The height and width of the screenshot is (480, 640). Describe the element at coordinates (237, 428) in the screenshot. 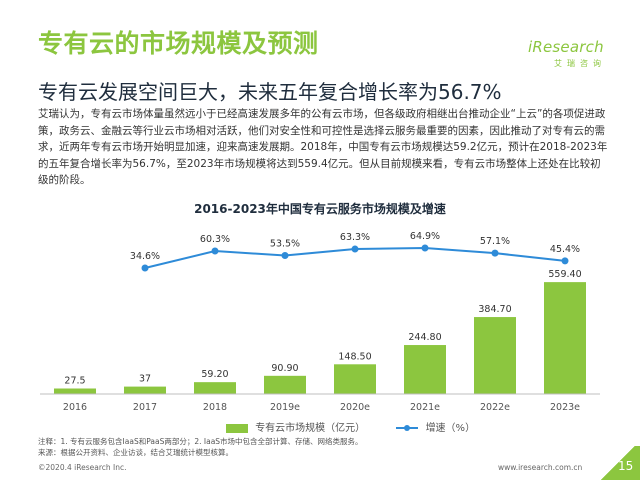

I see `legend-bar-swatch` at that location.